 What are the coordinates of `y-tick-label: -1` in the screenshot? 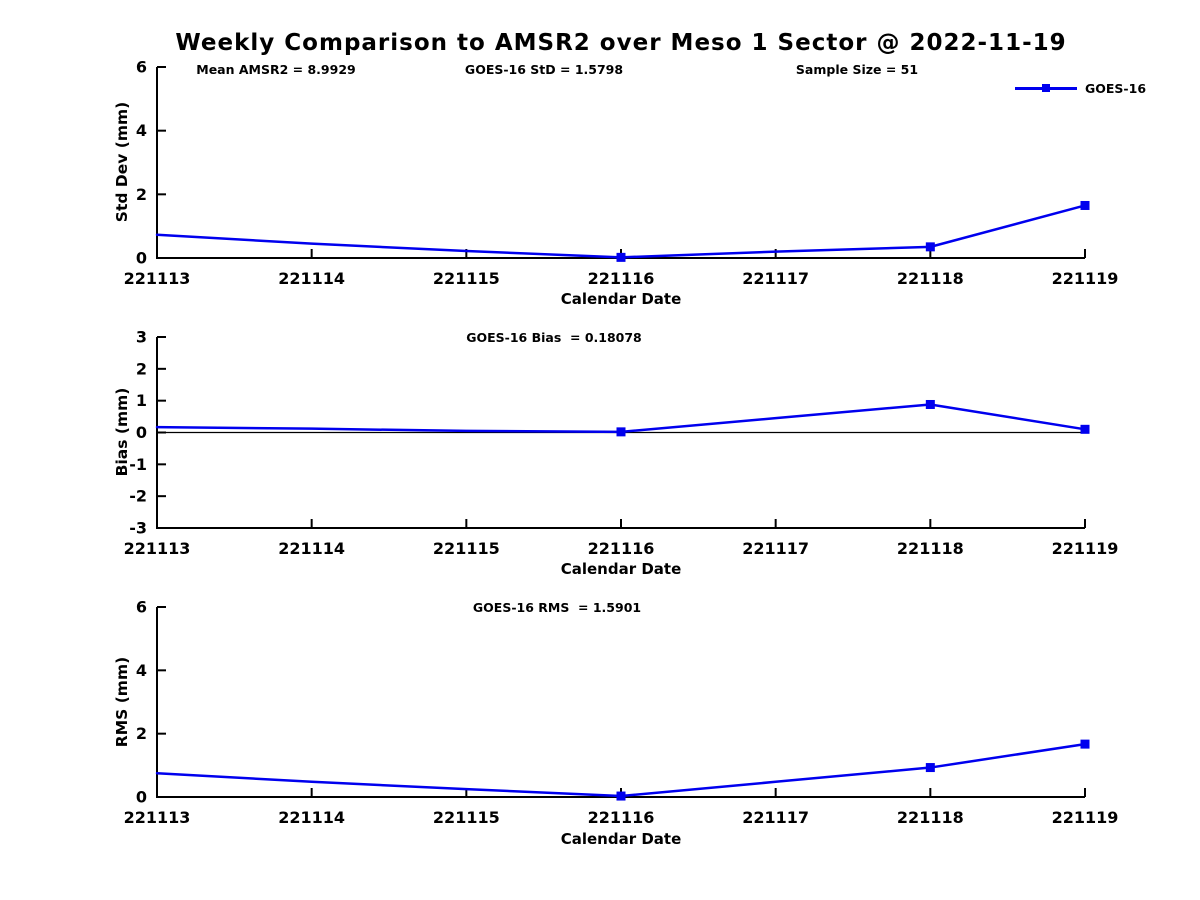 It's located at (138, 464).